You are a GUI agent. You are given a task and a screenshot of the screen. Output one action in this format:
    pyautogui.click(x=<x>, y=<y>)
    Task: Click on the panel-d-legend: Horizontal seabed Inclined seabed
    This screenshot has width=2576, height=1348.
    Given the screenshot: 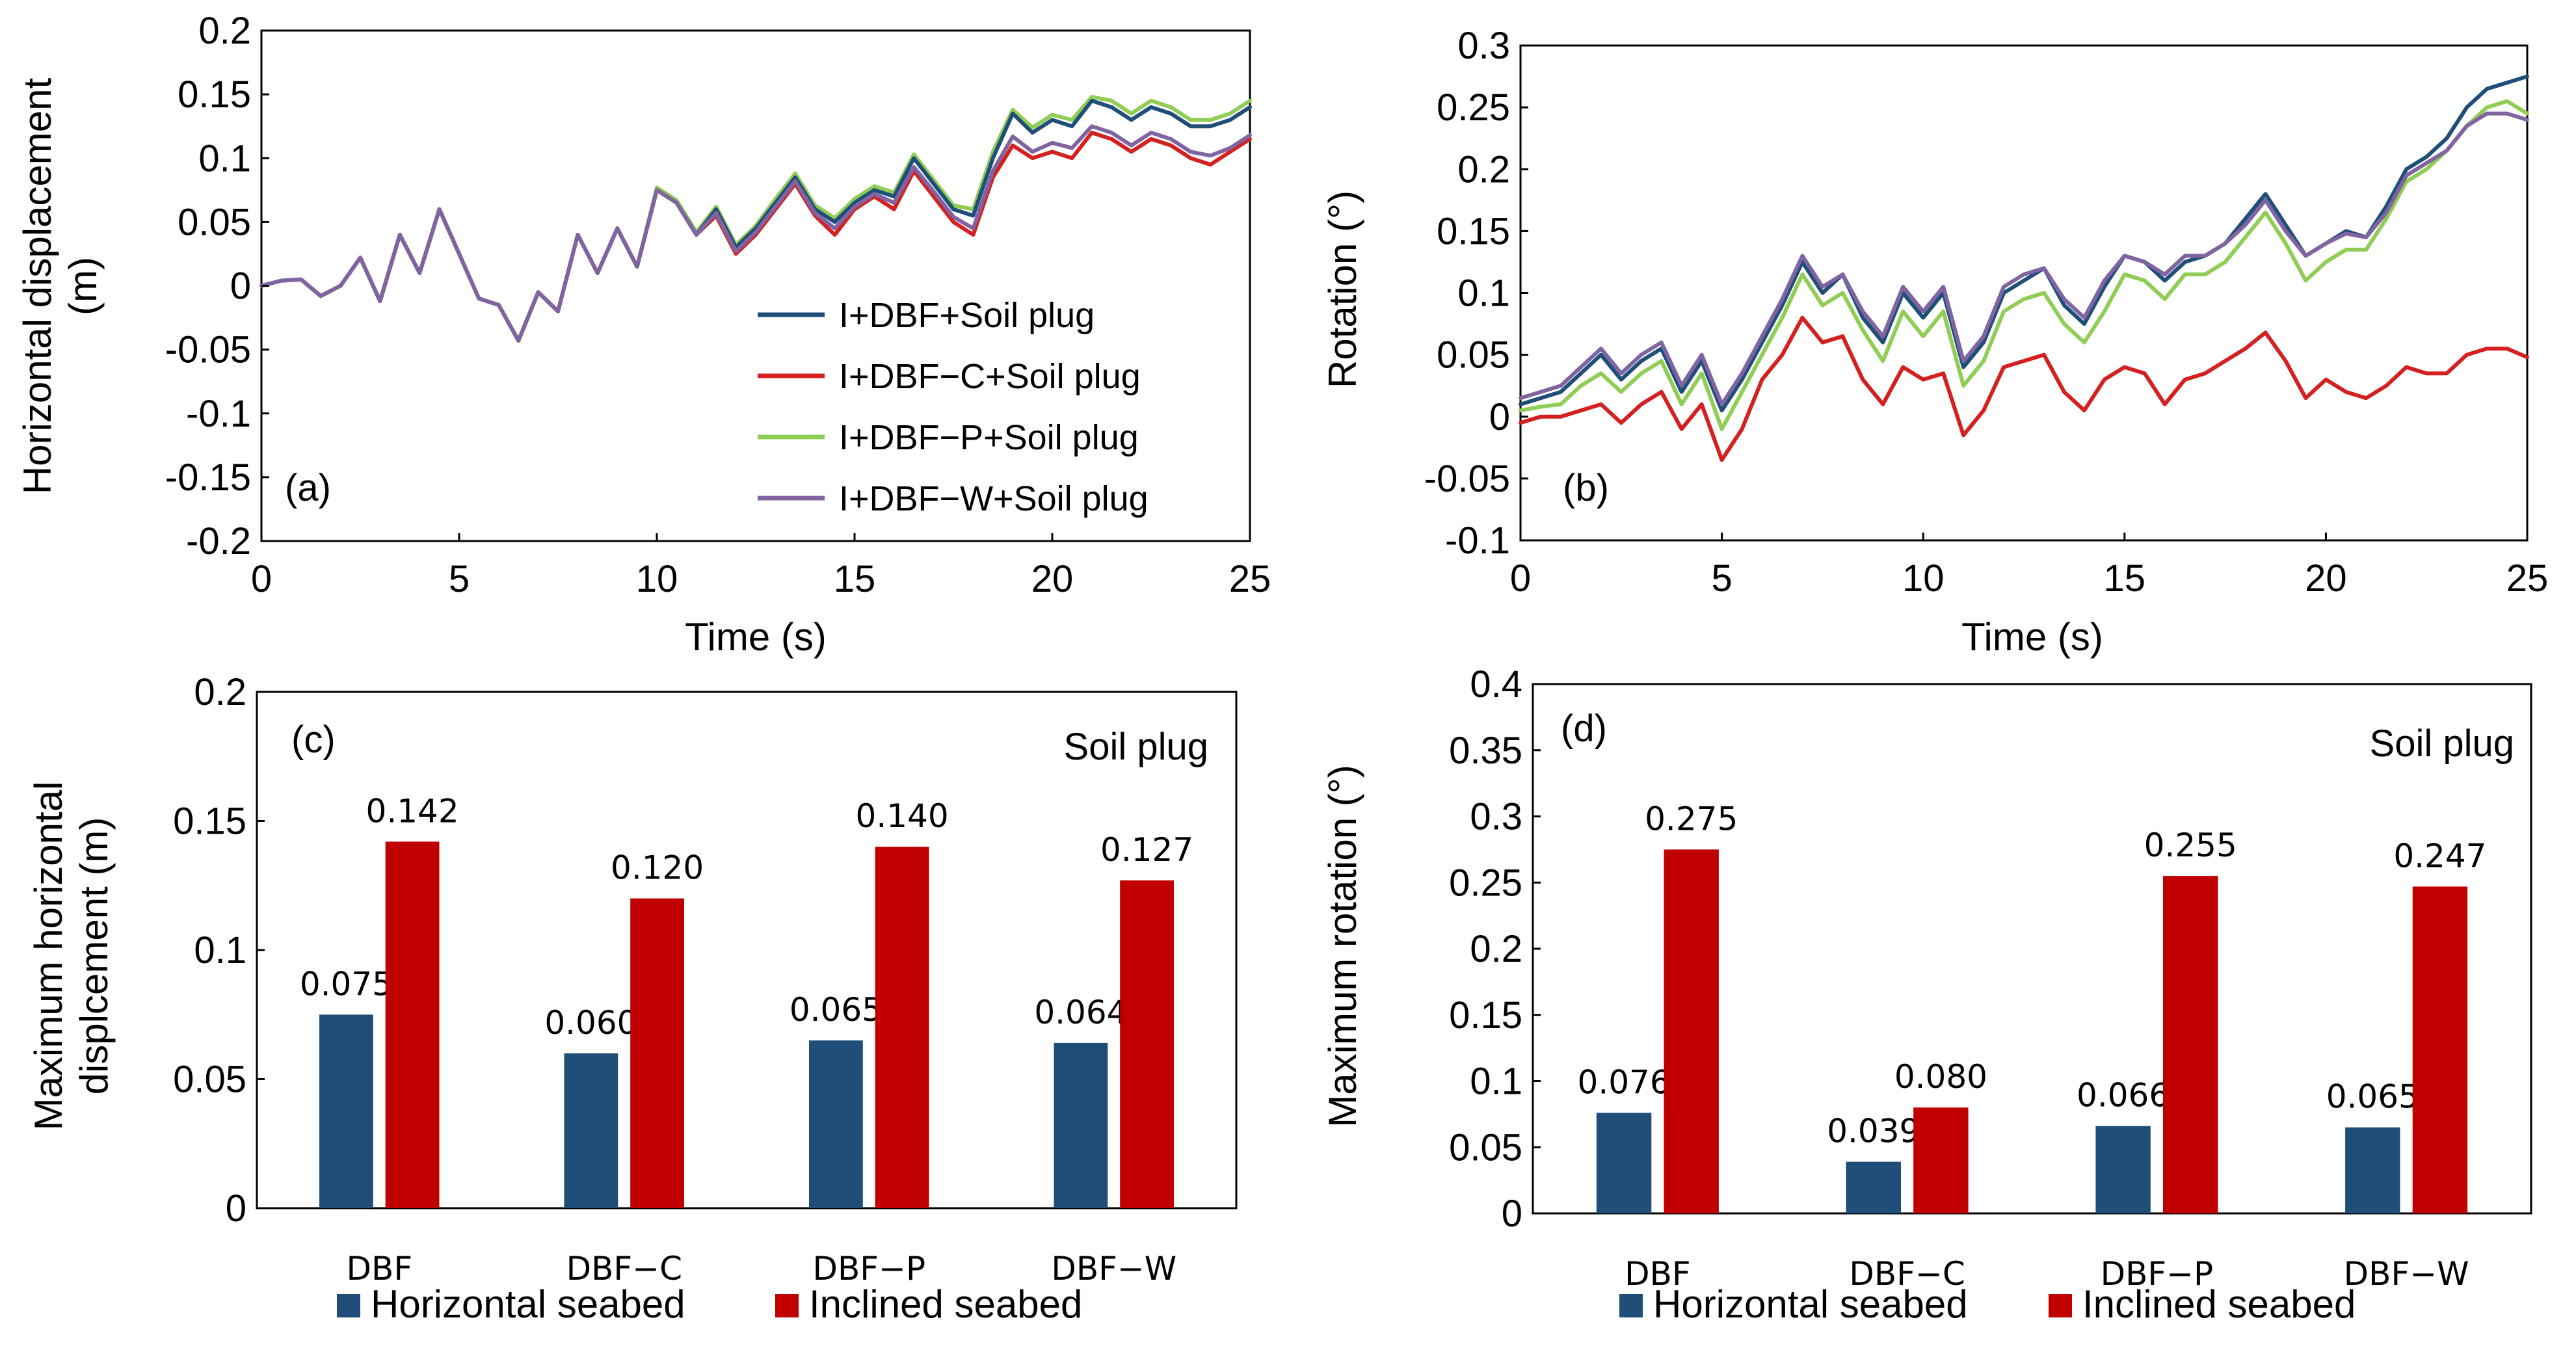 What is the action you would take?
    pyautogui.click(x=1988, y=1304)
    